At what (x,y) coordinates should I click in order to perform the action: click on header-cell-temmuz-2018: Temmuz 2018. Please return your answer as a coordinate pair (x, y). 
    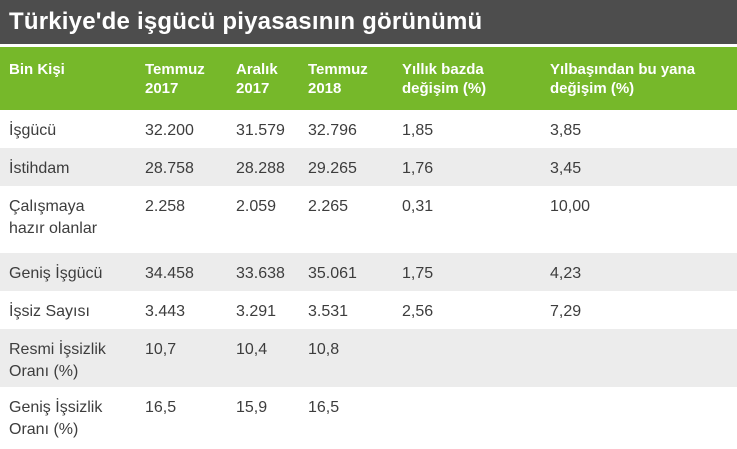
    Looking at the image, I should click on (355, 78).